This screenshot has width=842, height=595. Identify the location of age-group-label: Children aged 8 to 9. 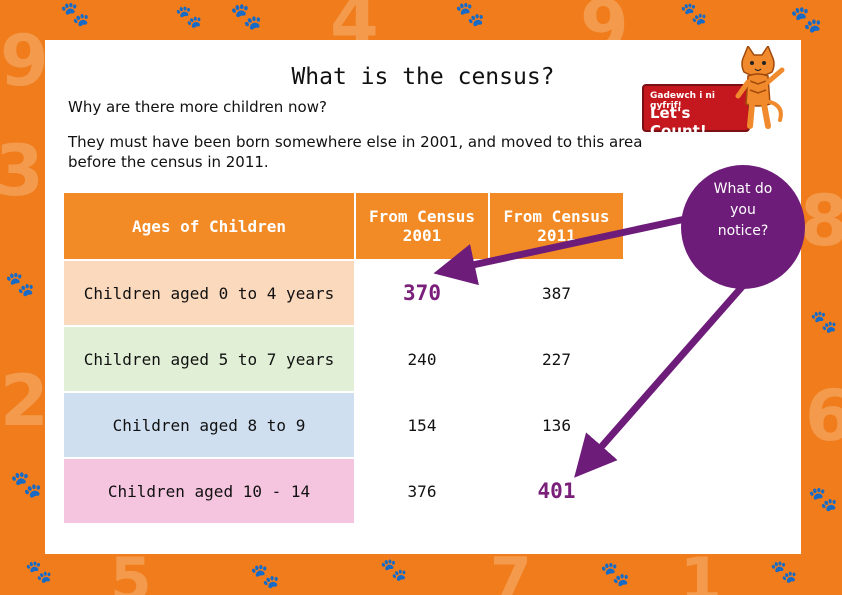
(209, 425).